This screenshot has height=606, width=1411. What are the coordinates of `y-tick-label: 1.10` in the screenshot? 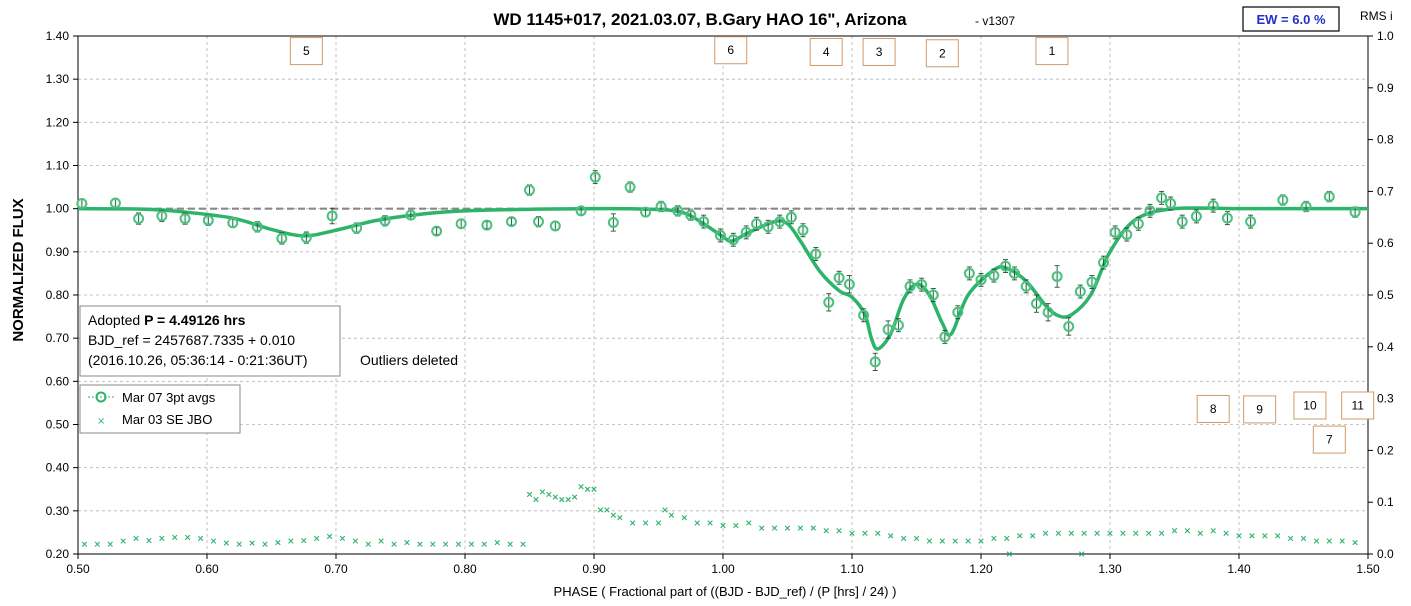 It's located at (58, 166).